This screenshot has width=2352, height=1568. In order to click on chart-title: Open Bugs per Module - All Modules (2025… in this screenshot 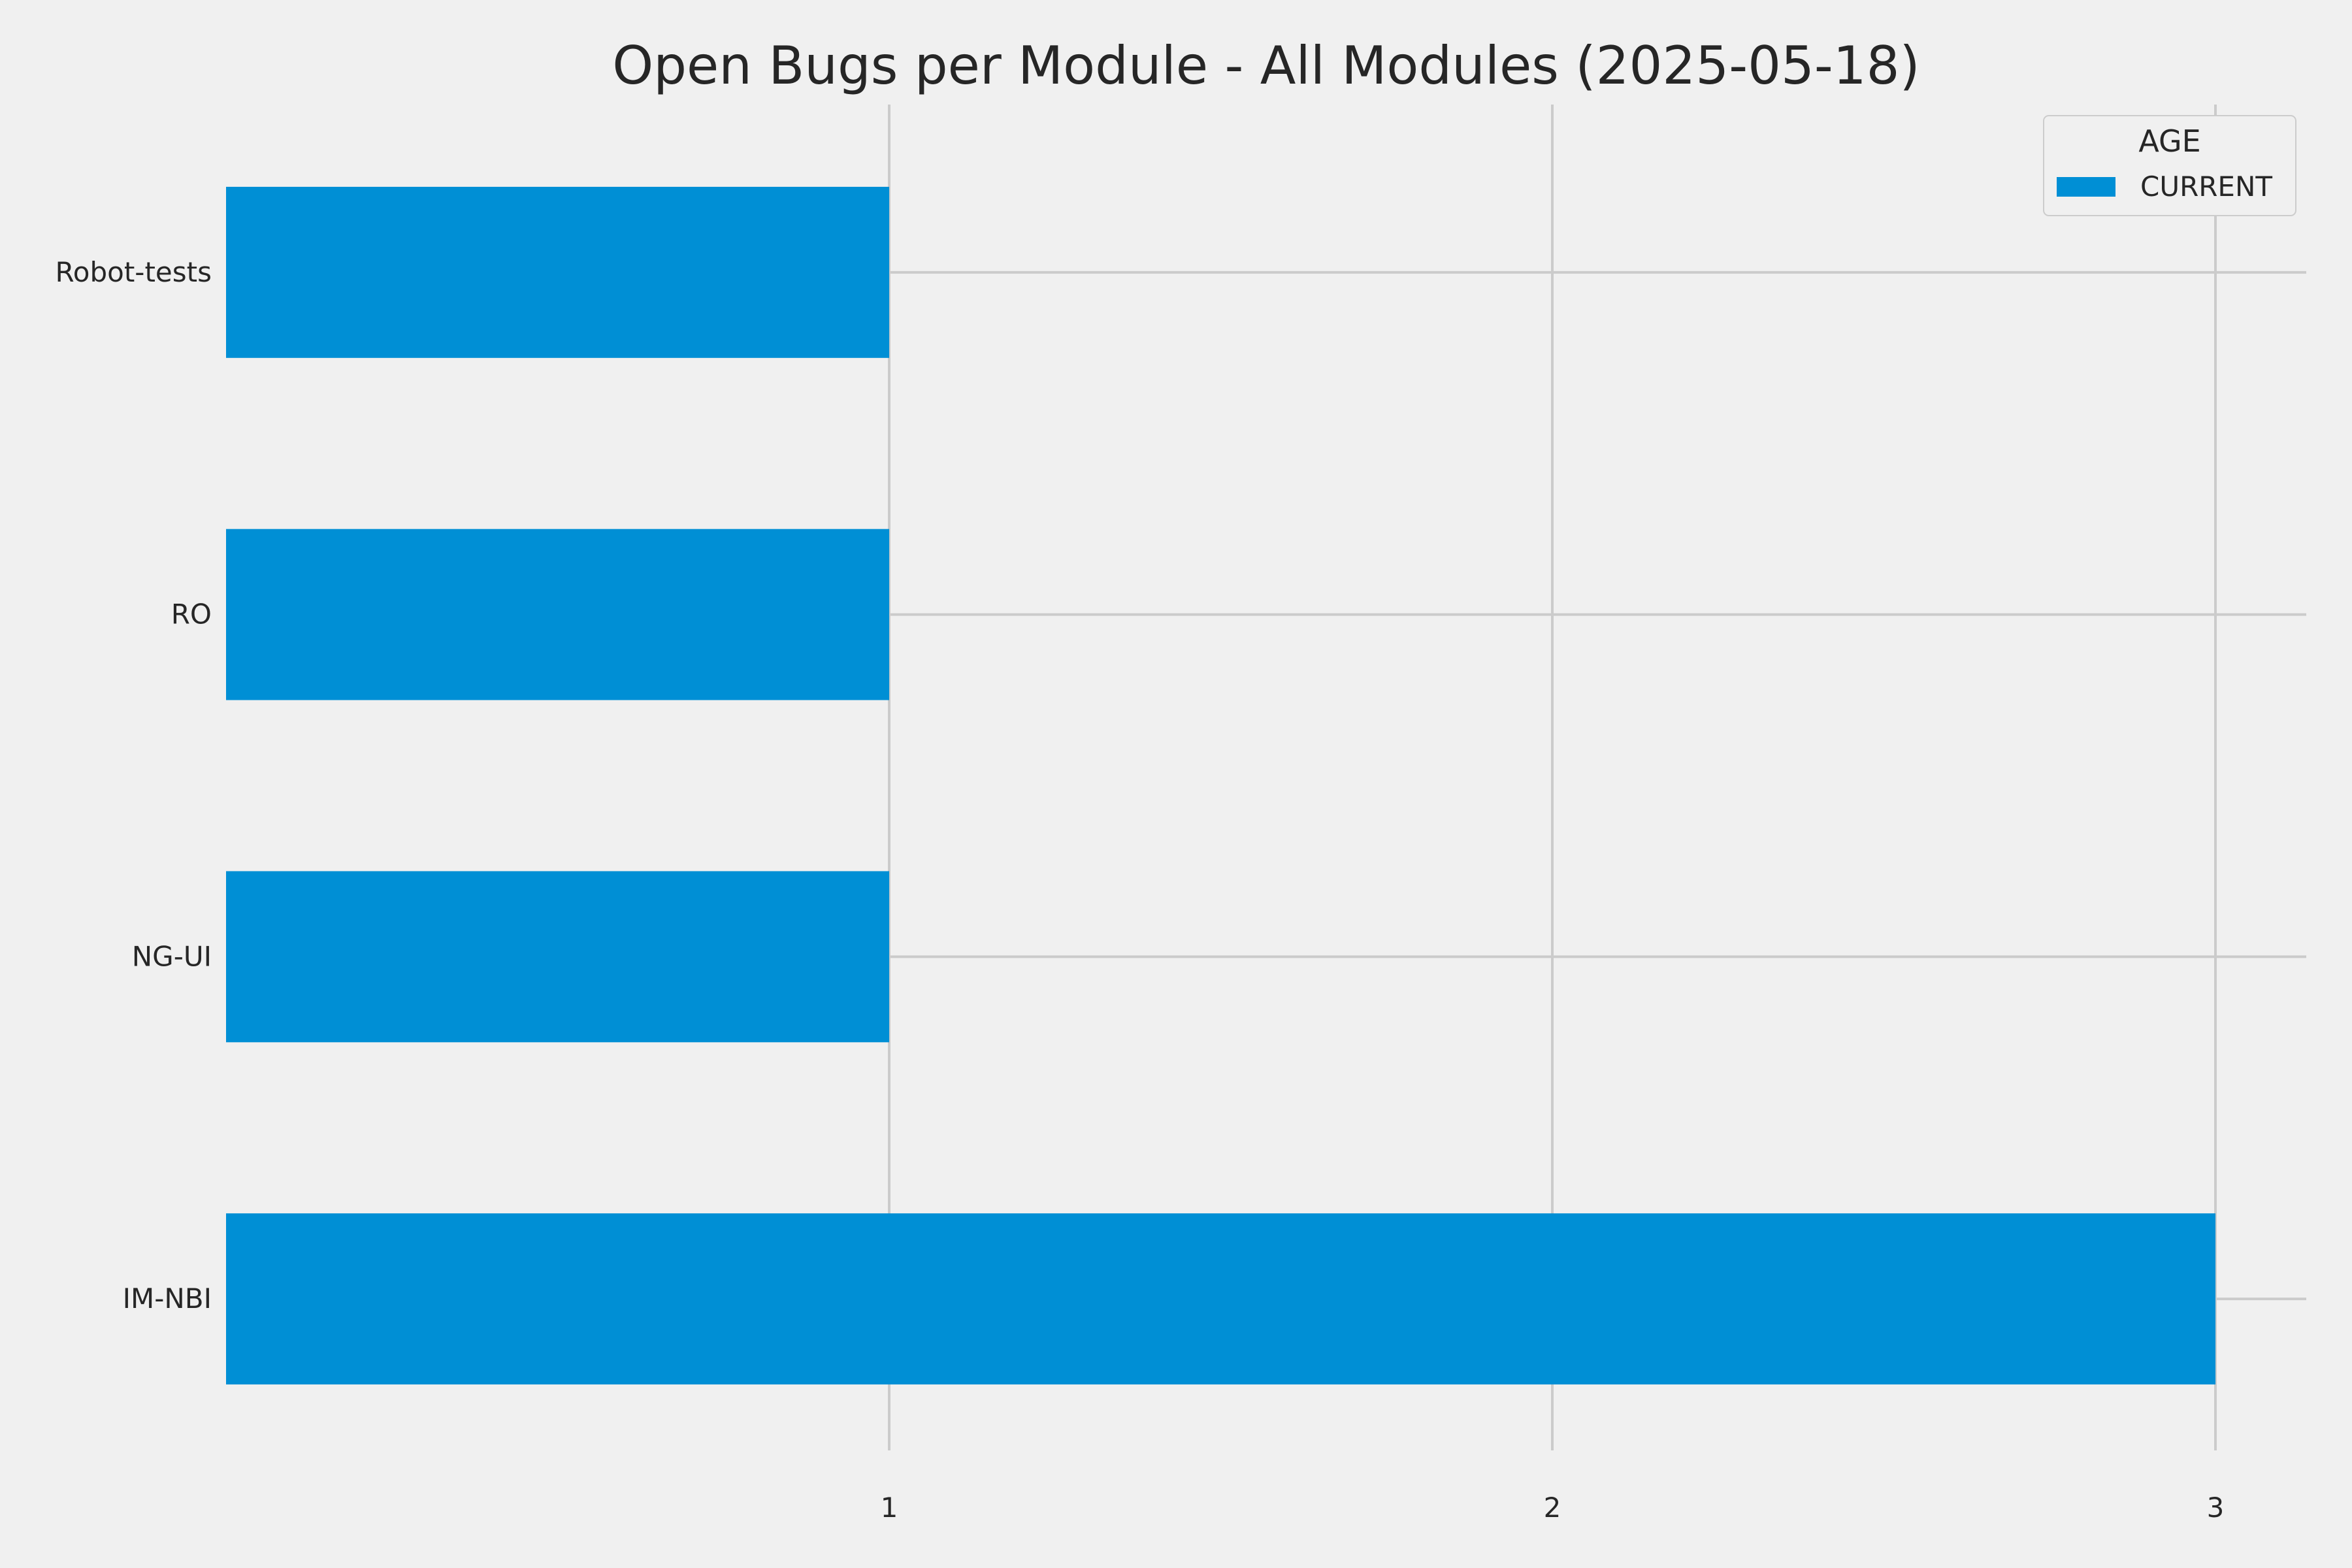, I will do `click(1265, 65)`.